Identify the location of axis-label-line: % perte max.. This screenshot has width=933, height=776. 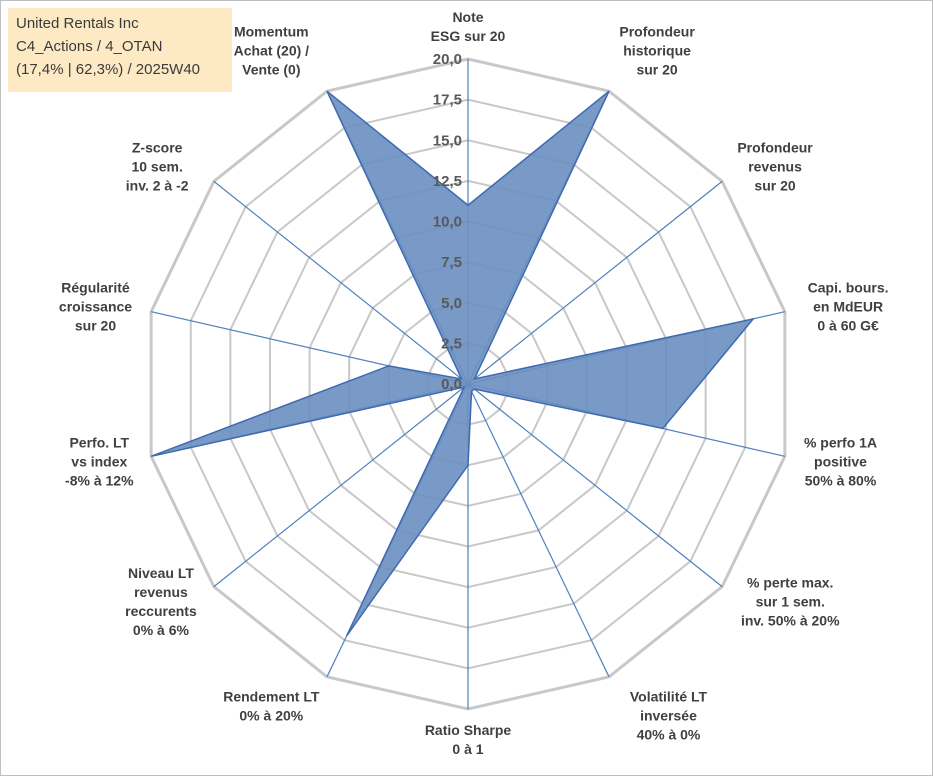
(790, 583).